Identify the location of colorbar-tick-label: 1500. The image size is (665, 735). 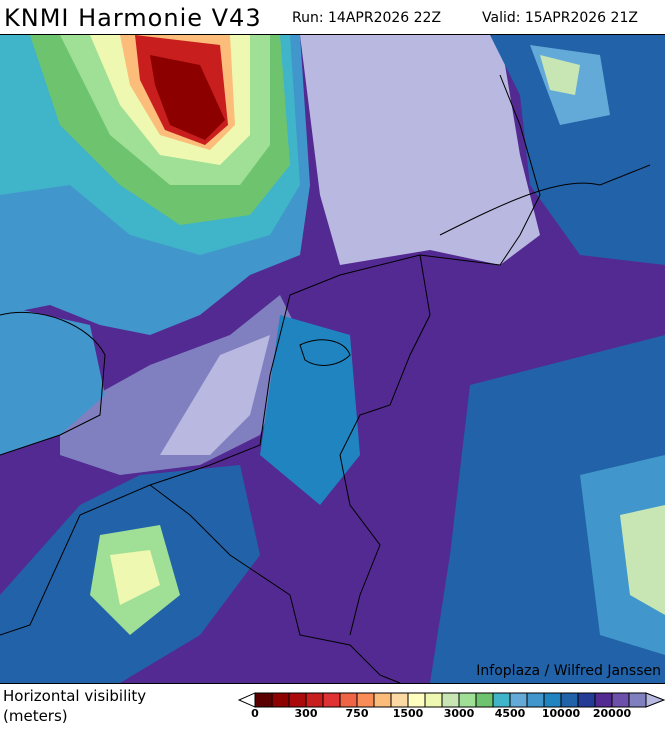
(408, 713).